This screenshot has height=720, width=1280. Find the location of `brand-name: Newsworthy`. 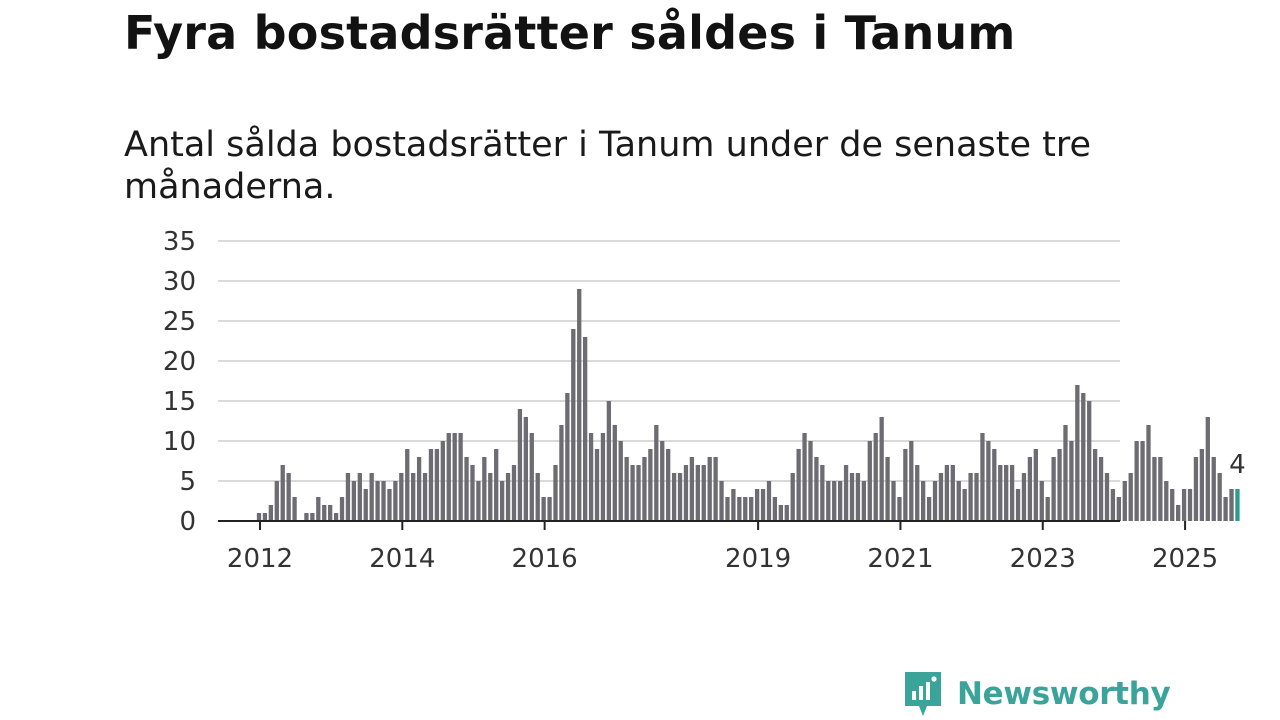

brand-name: Newsworthy is located at coordinates (1064, 694).